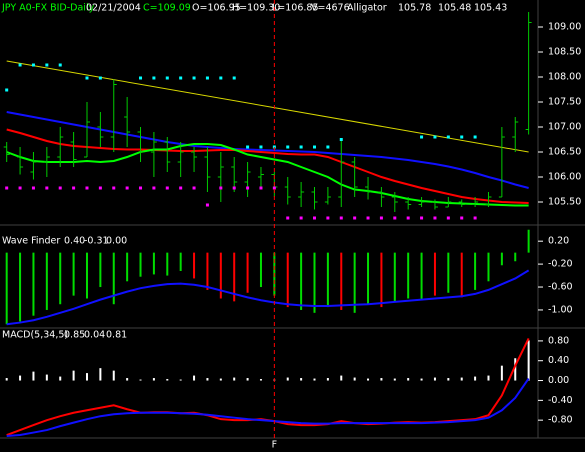  What do you see at coordinates (414, 8) in the screenshot?
I see `legend-value: 105.78` at bounding box center [414, 8].